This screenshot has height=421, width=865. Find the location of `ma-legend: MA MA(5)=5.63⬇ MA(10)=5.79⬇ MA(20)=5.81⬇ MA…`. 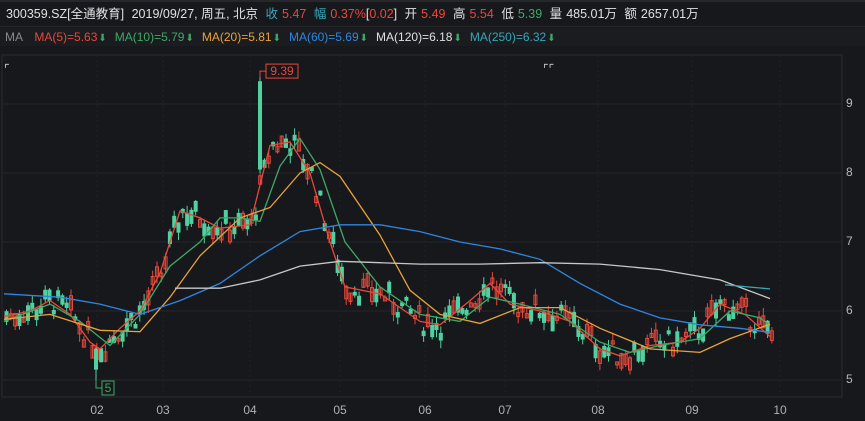

ma-legend: MA MA(5)=5.63⬇ MA(10)=5.79⬇ MA(20)=5.81⬇ MA… is located at coordinates (432, 37).